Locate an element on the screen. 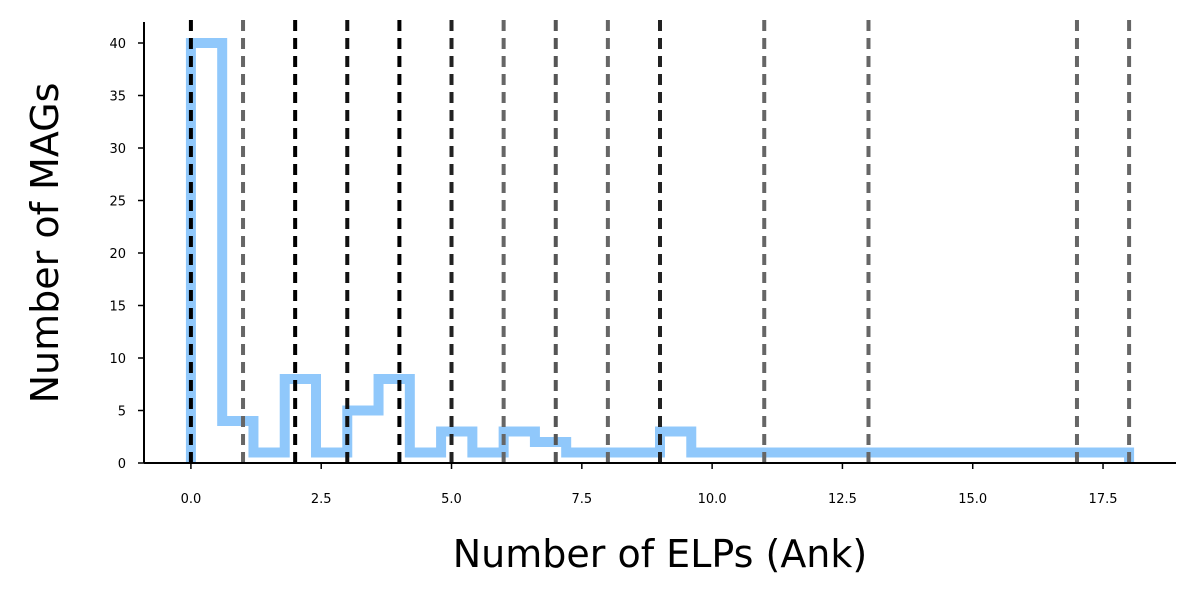 The width and height of the screenshot is (1200, 600). y-tick-label: 20 is located at coordinates (117, 254).